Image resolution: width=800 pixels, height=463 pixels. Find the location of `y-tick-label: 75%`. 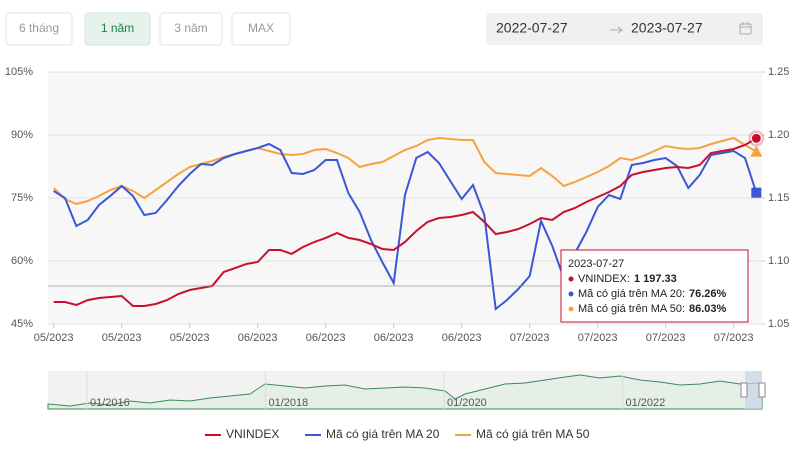

y-tick-label: 75% is located at coordinates (22, 198).